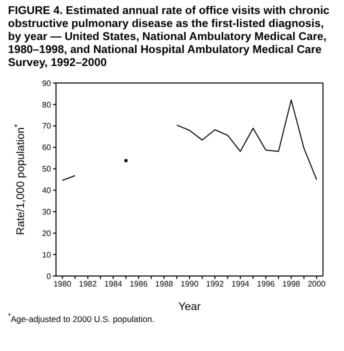  I want to click on x-tick-label: 2000, so click(317, 284).